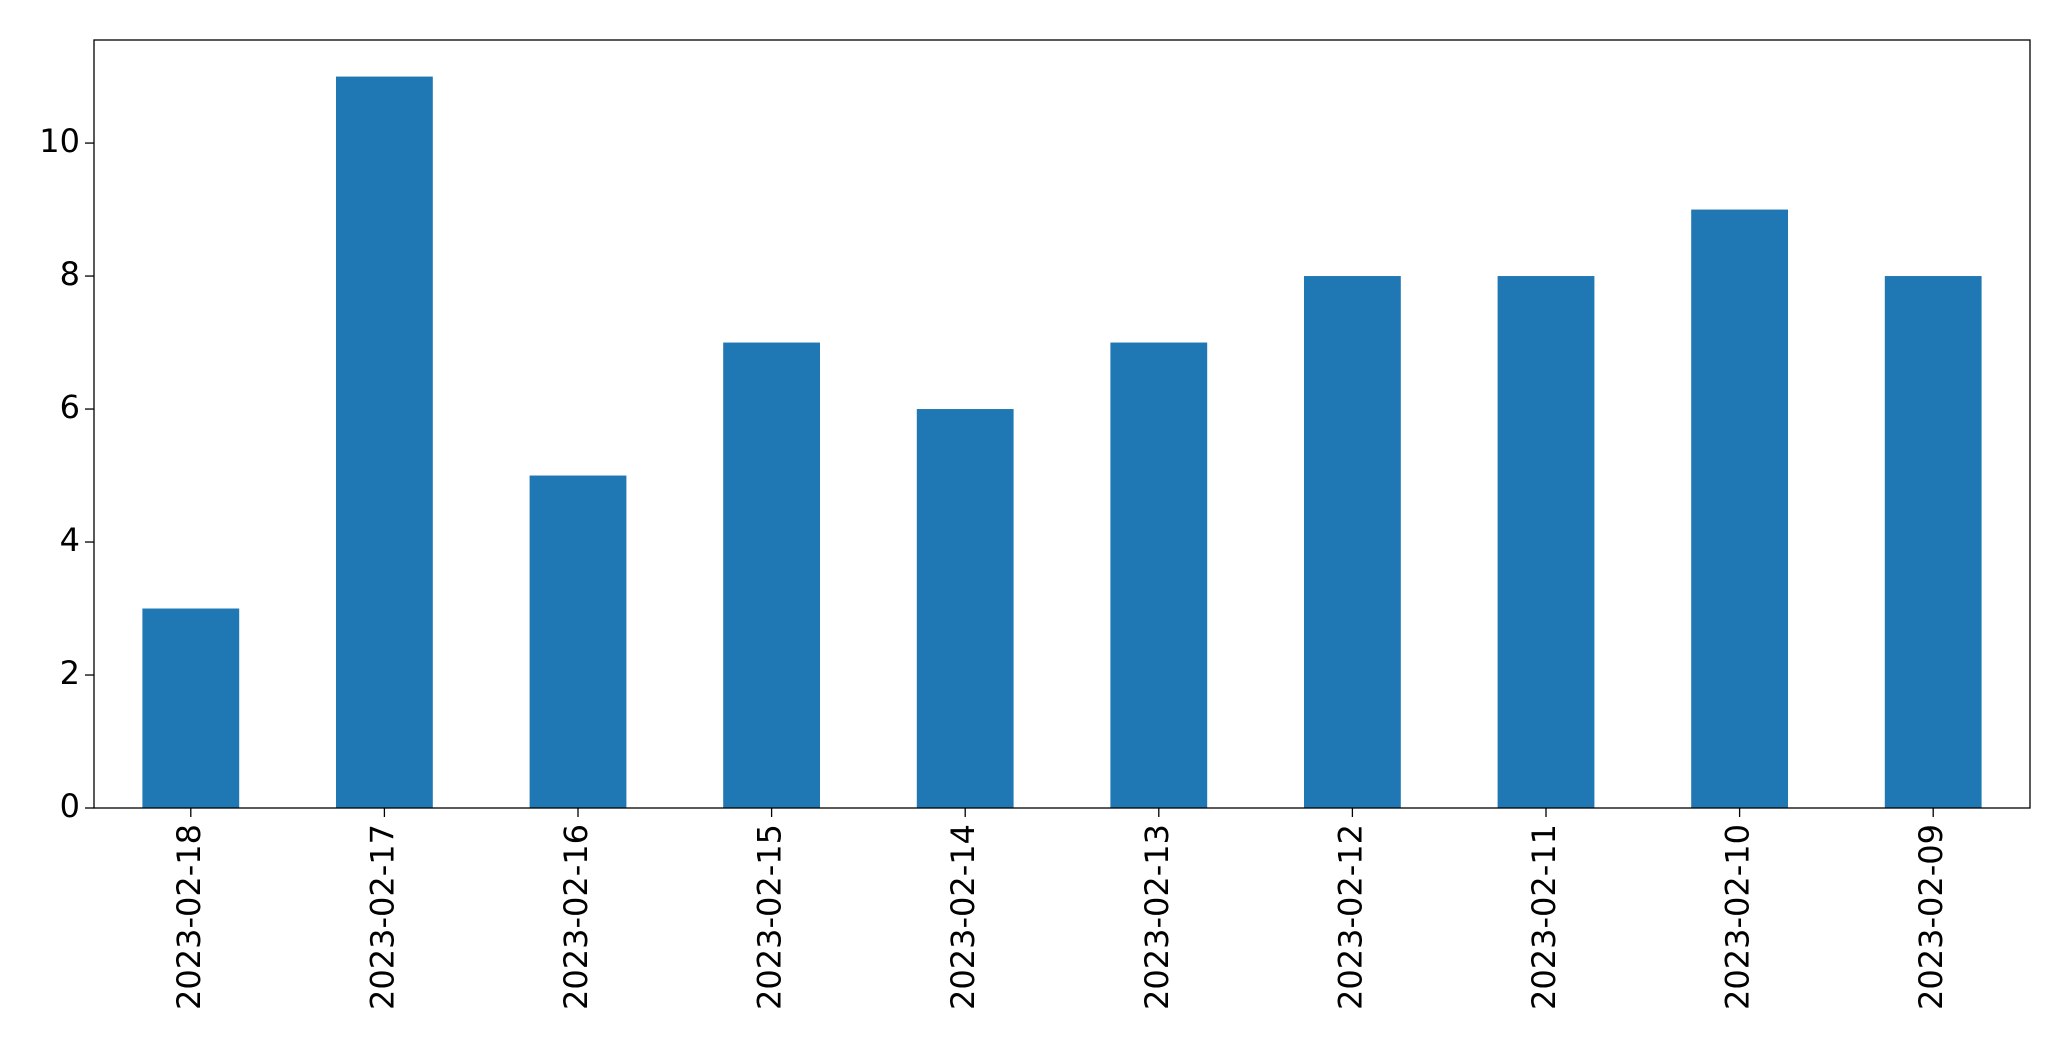 The height and width of the screenshot is (1061, 2071). What do you see at coordinates (189, 917) in the screenshot?
I see `x-tick-label: 2023-02-18` at bounding box center [189, 917].